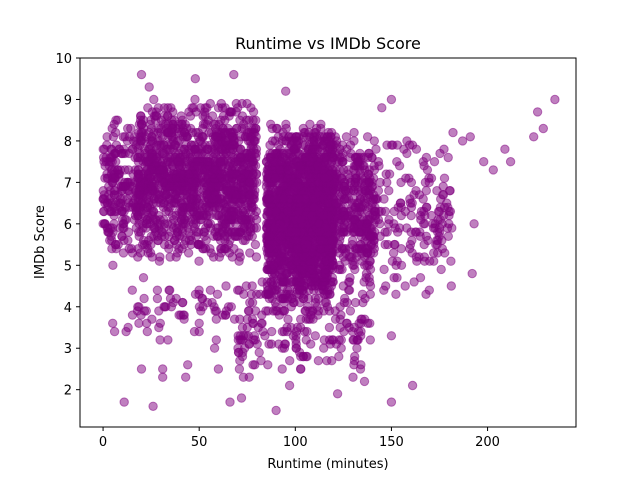 The width and height of the screenshot is (640, 480). I want to click on chart-title: Runtime vs IMDb Score, so click(328, 43).